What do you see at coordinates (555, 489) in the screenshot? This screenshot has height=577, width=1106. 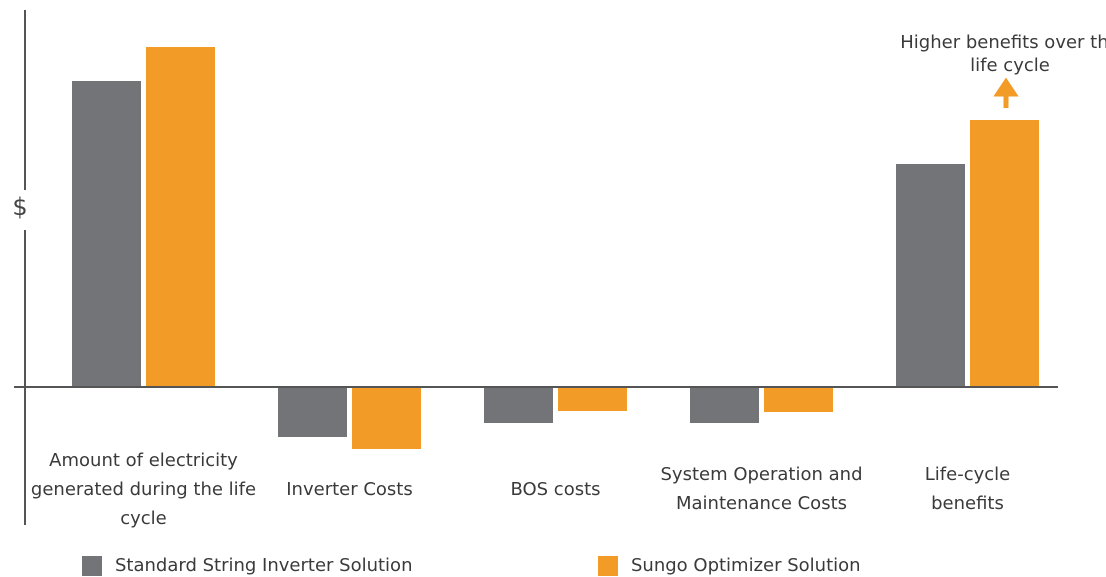 I see `x-tick-label: BOS costs` at bounding box center [555, 489].